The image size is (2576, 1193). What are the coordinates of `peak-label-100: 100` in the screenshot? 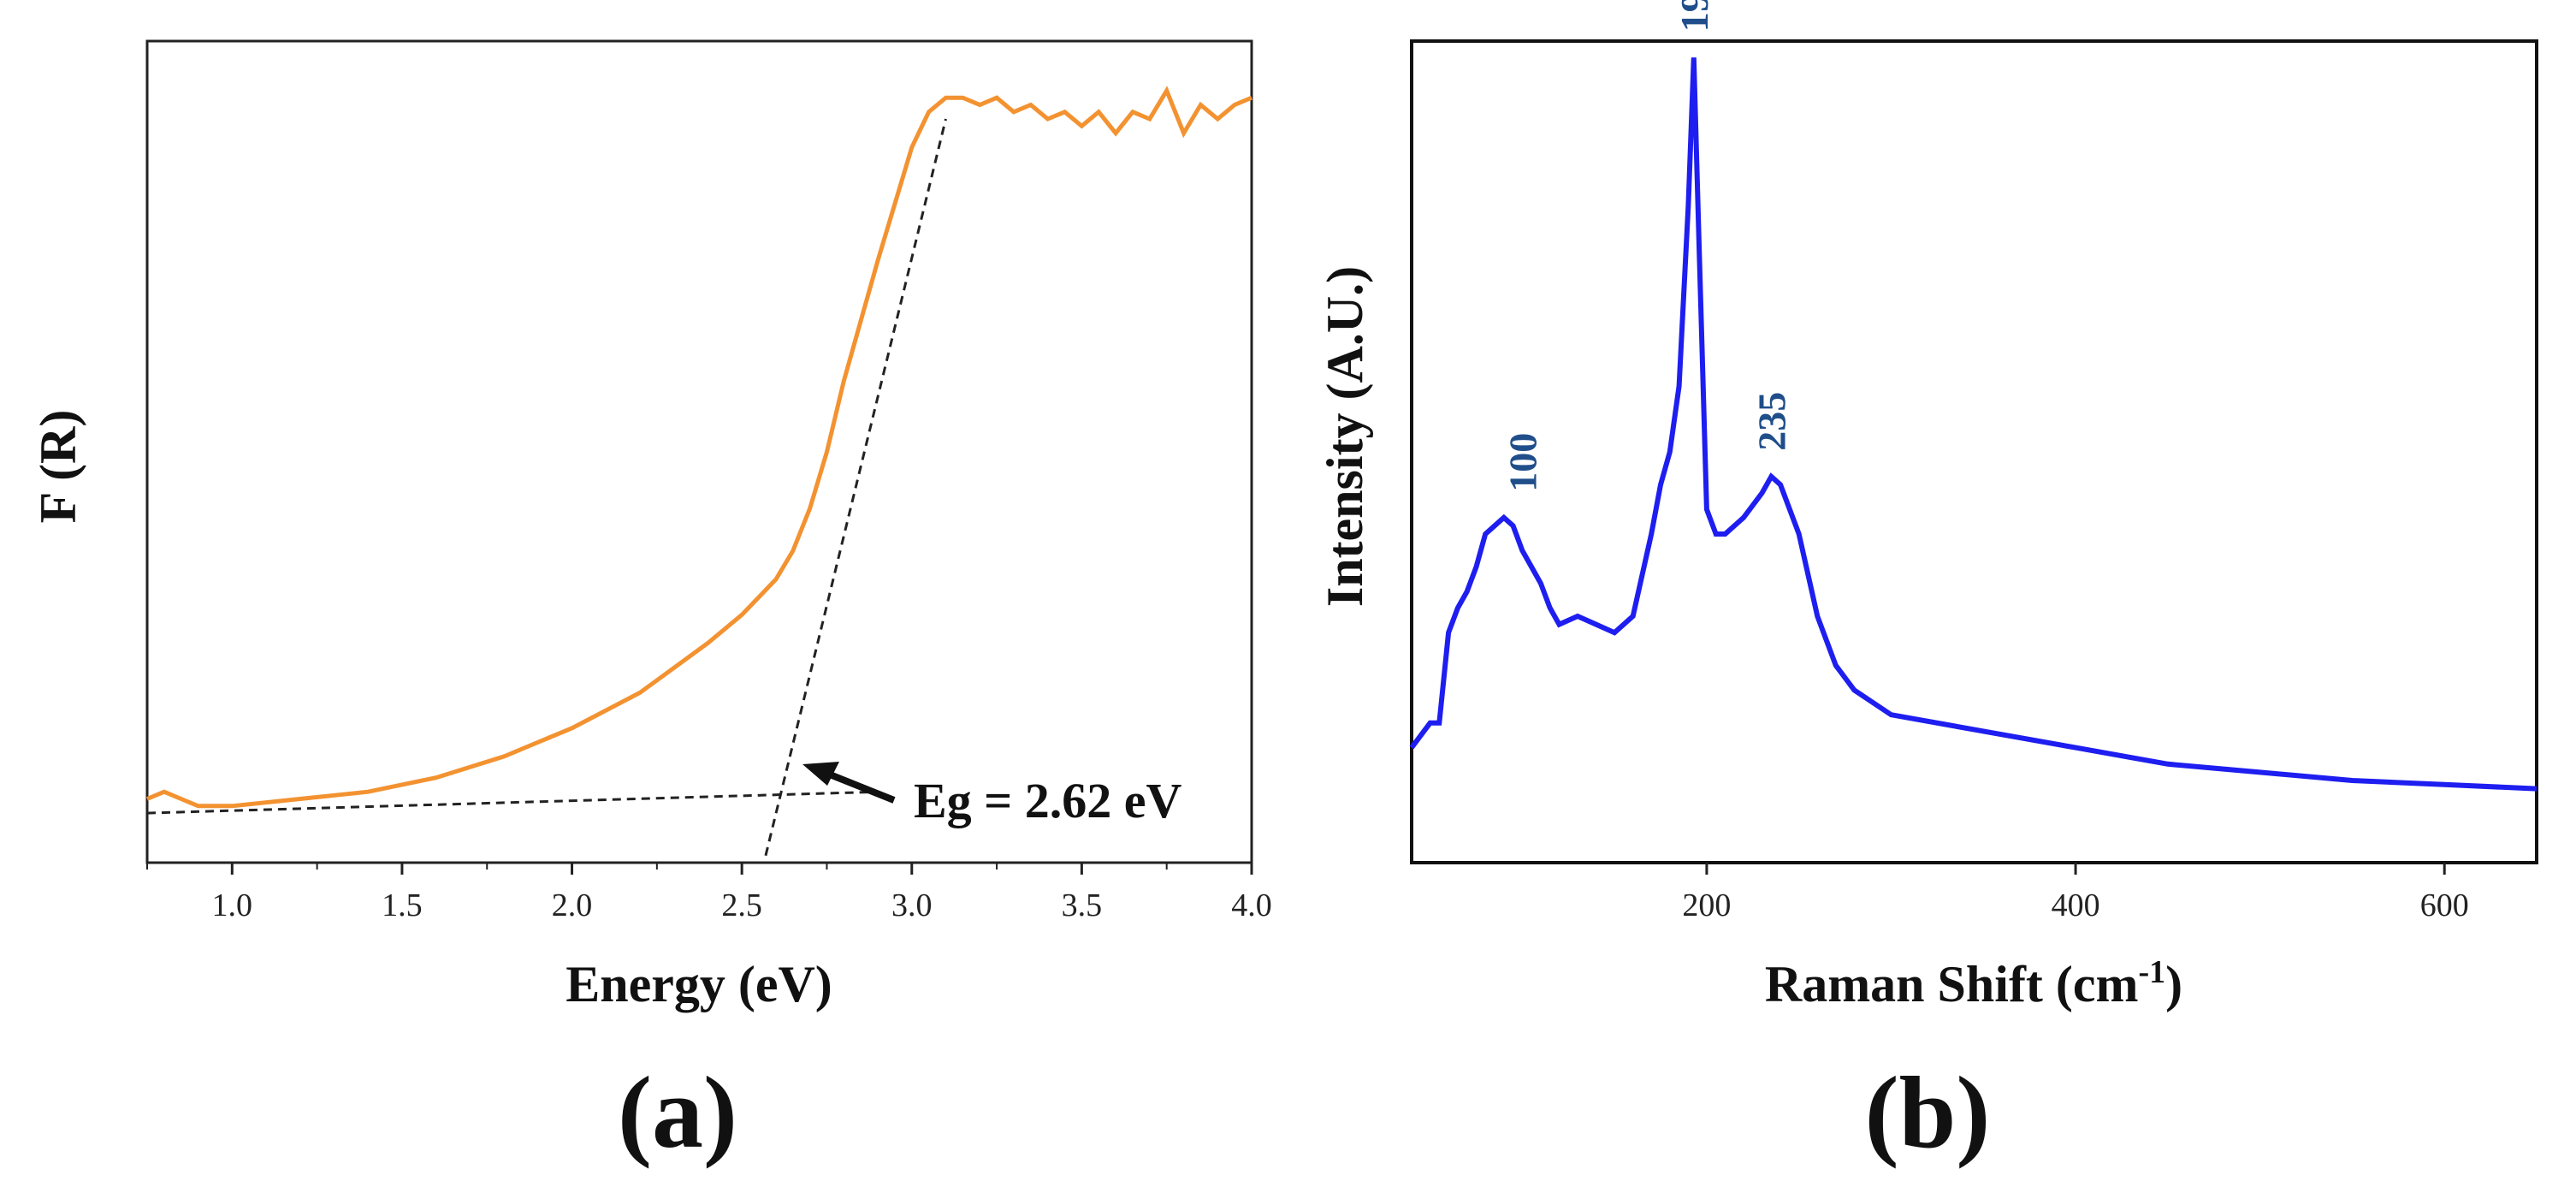 It's located at (1522, 462).